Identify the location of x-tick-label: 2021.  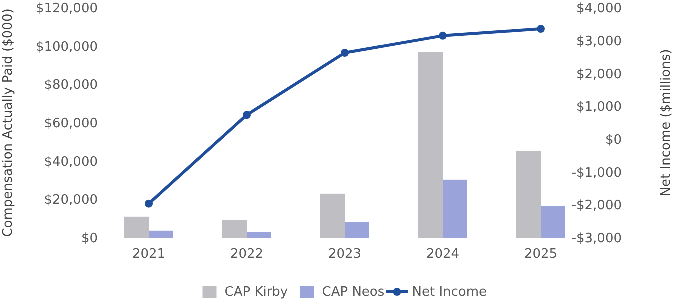
(149, 254).